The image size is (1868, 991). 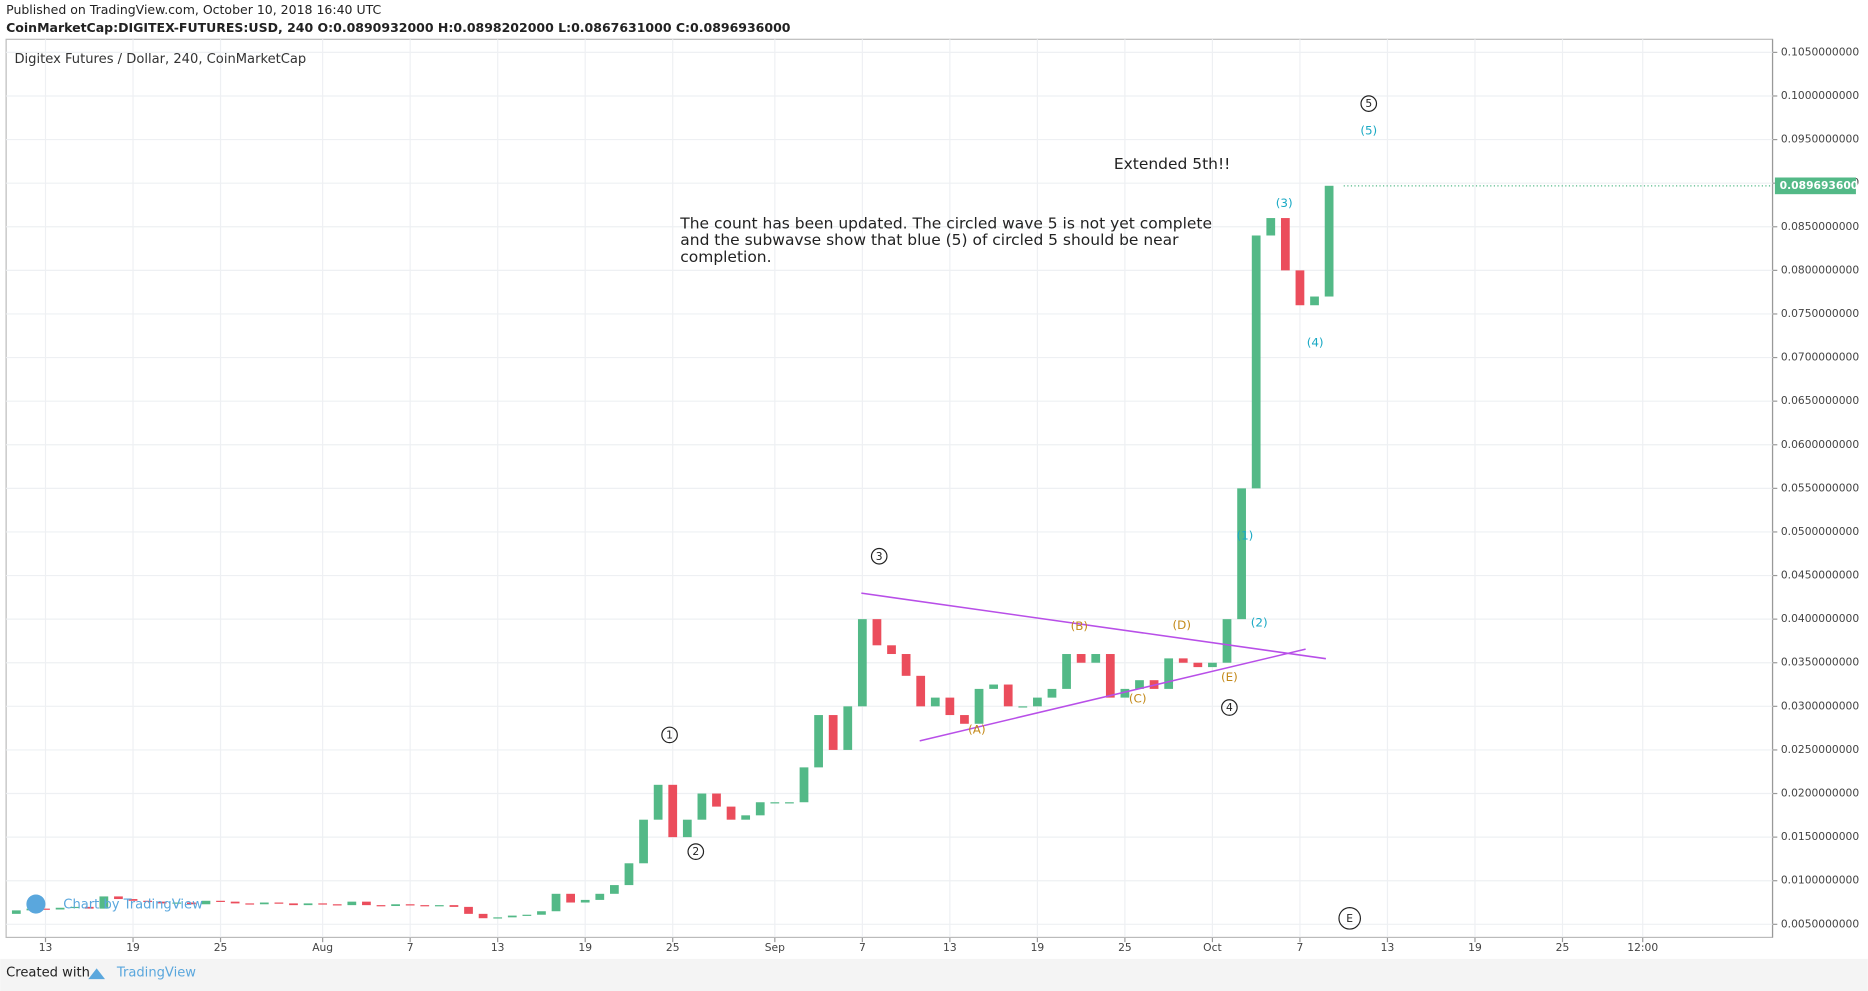 I want to click on y-tick-label: 0.0950000000, so click(x=1820, y=139).